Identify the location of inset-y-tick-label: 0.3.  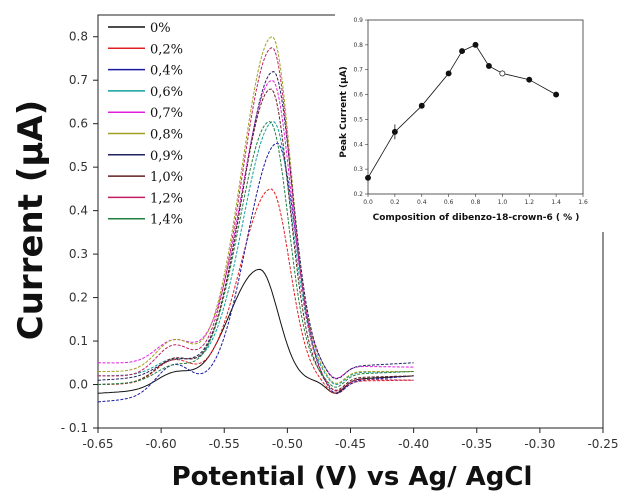
(358, 169).